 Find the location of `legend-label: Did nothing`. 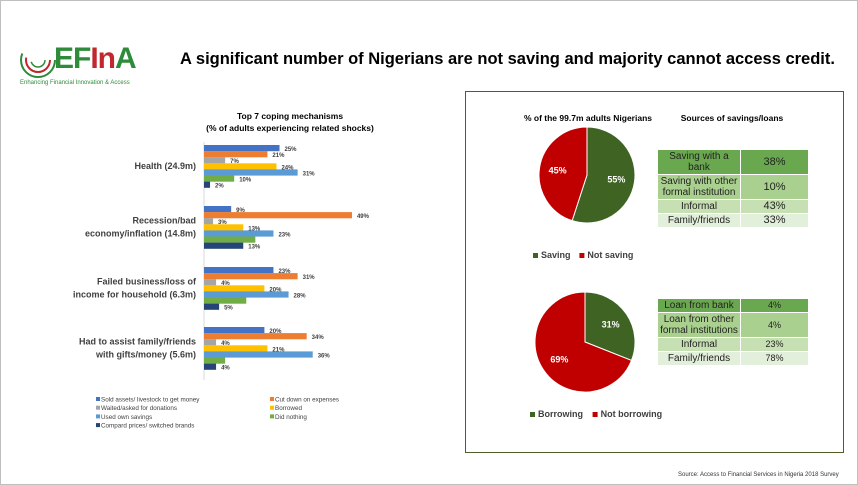

legend-label: Did nothing is located at coordinates (291, 417).